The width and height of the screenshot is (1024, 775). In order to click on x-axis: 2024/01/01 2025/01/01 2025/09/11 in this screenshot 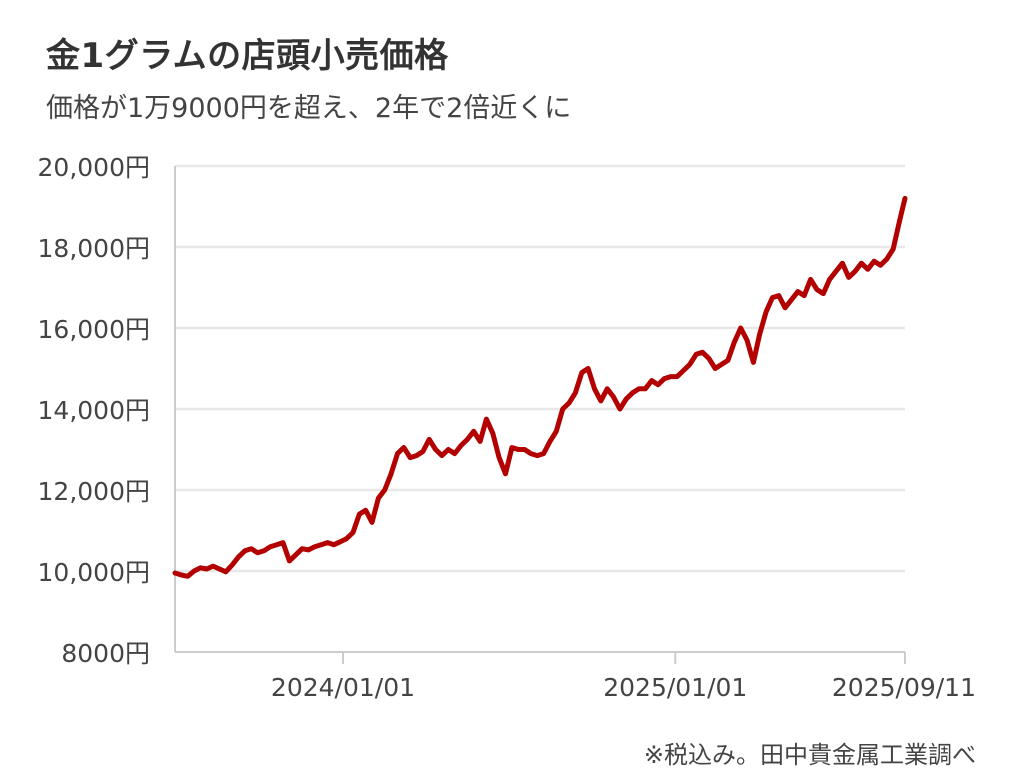, I will do `click(575, 676)`.